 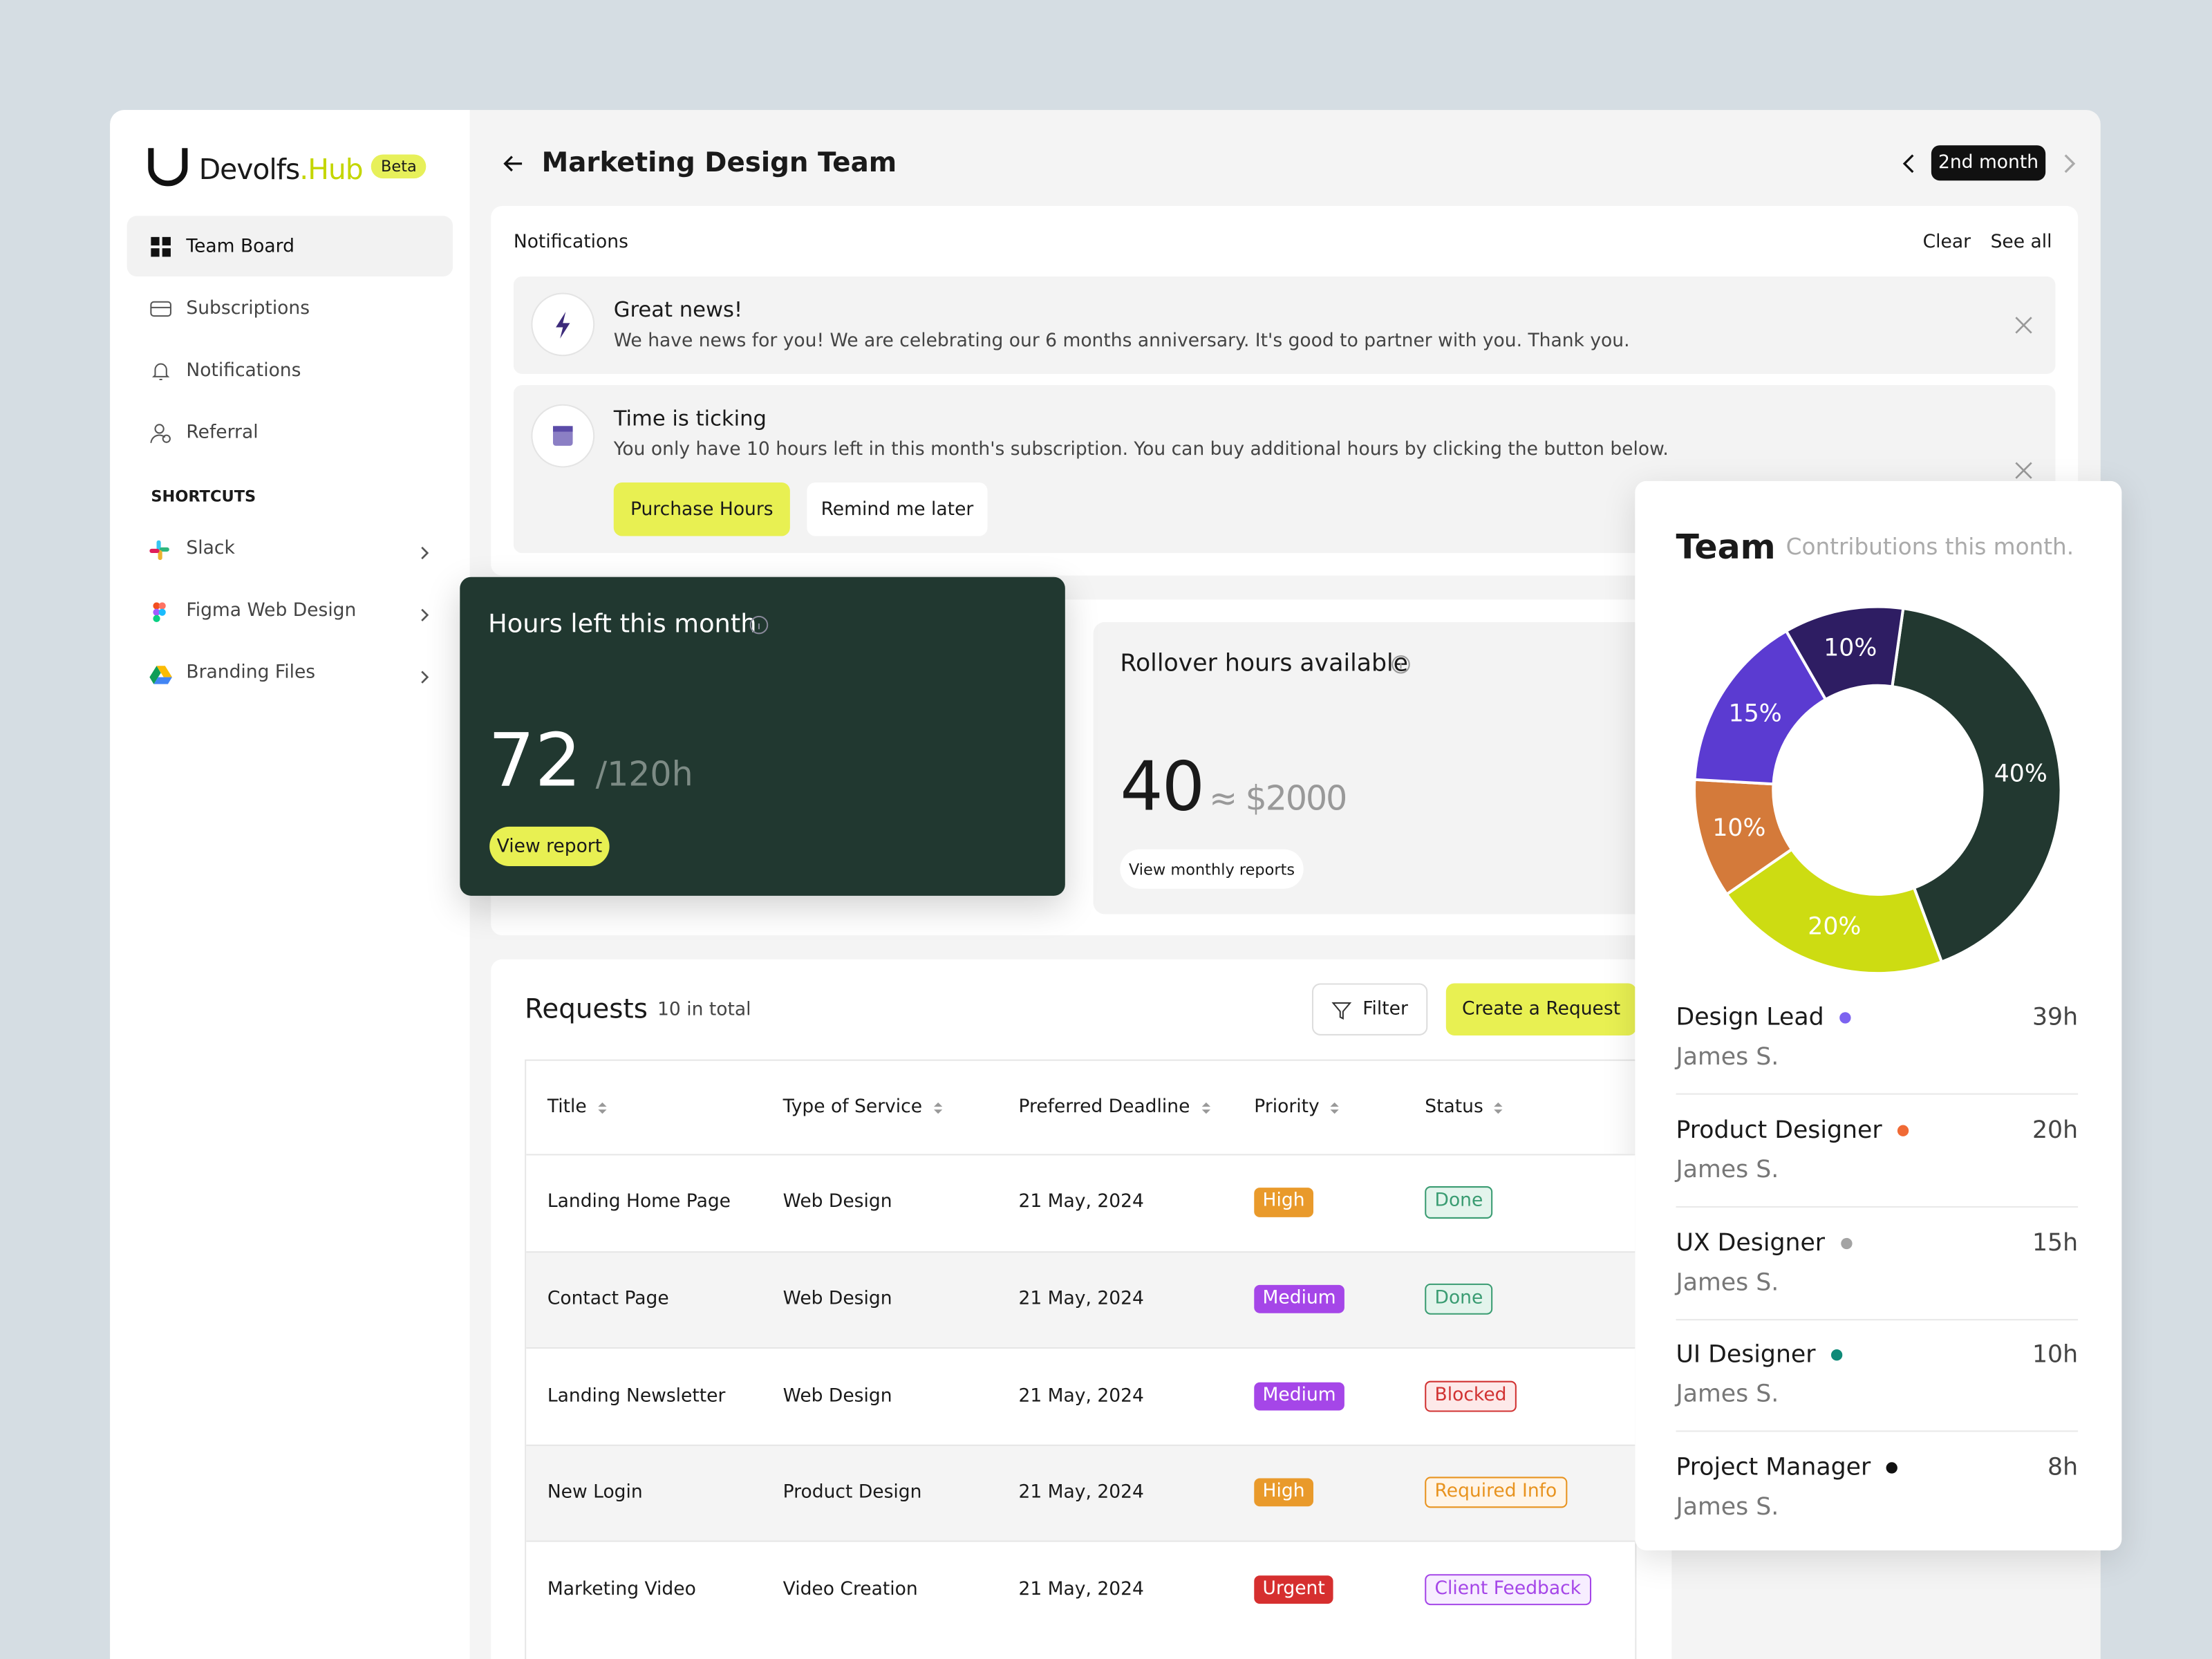 I want to click on member-name: James S., so click(x=1727, y=1057).